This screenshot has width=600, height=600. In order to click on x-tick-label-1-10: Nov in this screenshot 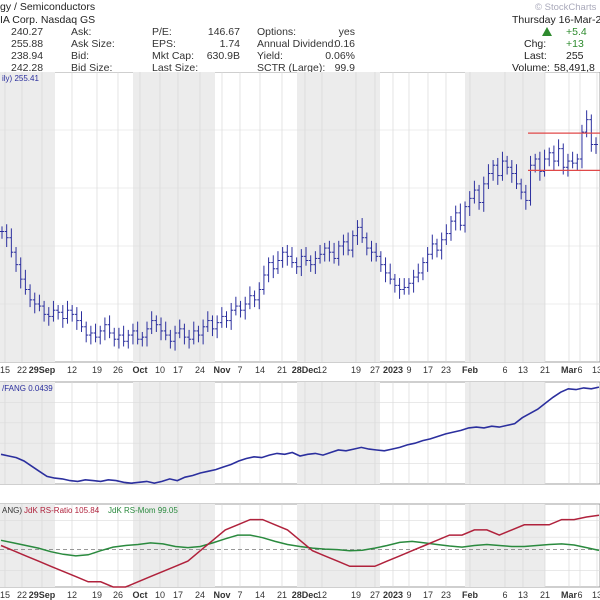, I will do `click(221, 595)`.